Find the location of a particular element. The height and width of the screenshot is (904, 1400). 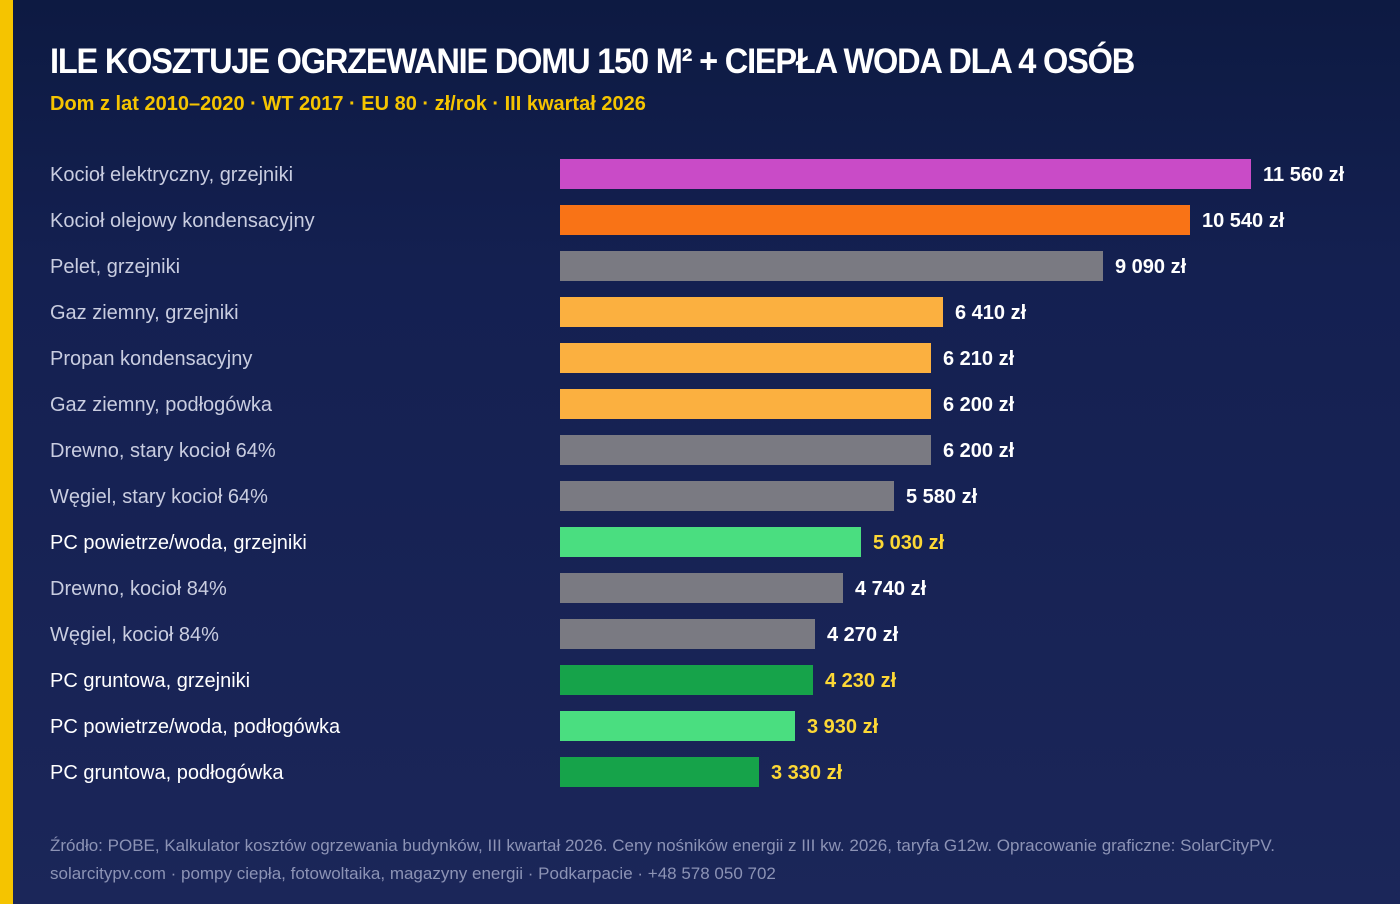

category-label: Kocioł olejowy kondensacyjny is located at coordinates (182, 221).